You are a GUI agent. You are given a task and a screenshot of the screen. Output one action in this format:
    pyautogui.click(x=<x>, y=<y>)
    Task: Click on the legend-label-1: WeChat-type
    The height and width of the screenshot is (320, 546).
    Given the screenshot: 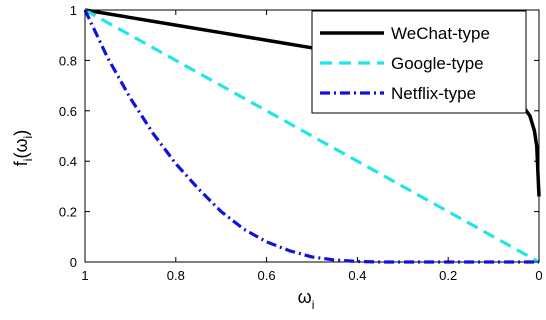 What is the action you would take?
    pyautogui.click(x=440, y=33)
    